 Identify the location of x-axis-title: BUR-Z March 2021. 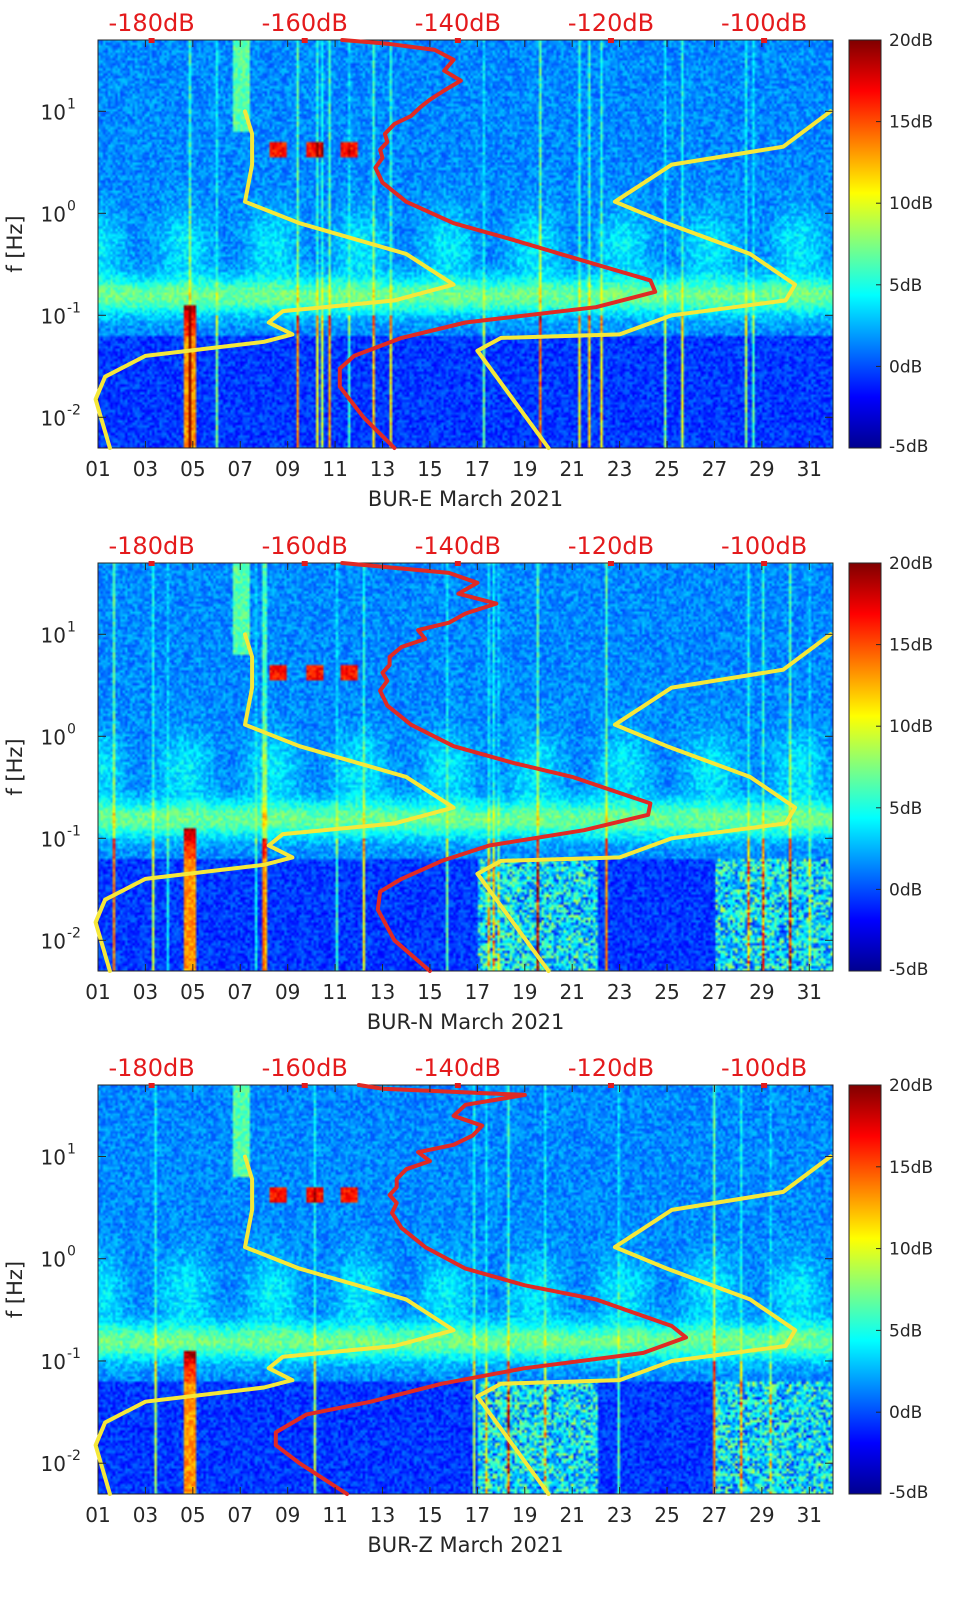
(465, 1545).